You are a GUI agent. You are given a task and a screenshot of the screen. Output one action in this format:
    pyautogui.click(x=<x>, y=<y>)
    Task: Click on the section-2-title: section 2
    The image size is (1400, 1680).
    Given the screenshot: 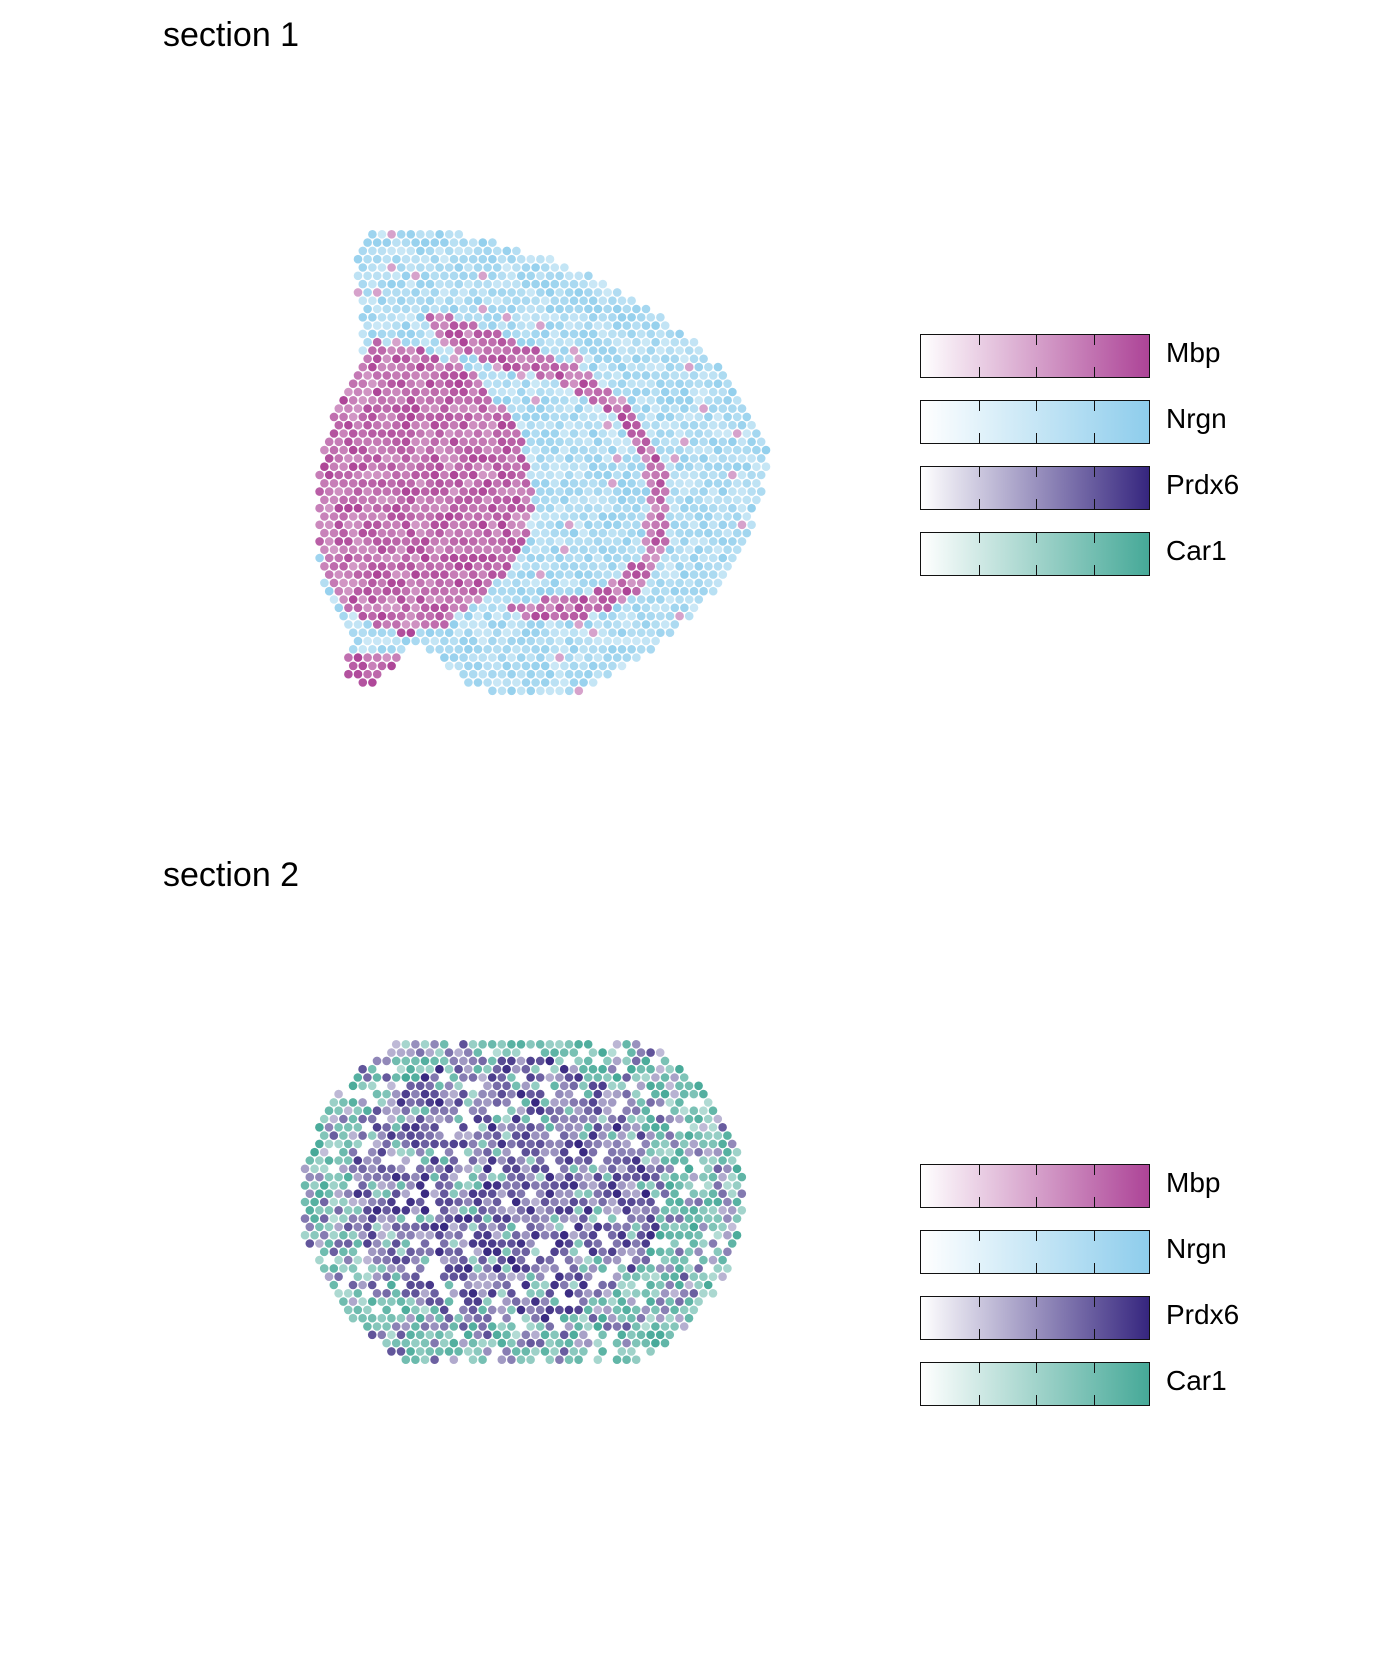 What is the action you would take?
    pyautogui.click(x=231, y=875)
    